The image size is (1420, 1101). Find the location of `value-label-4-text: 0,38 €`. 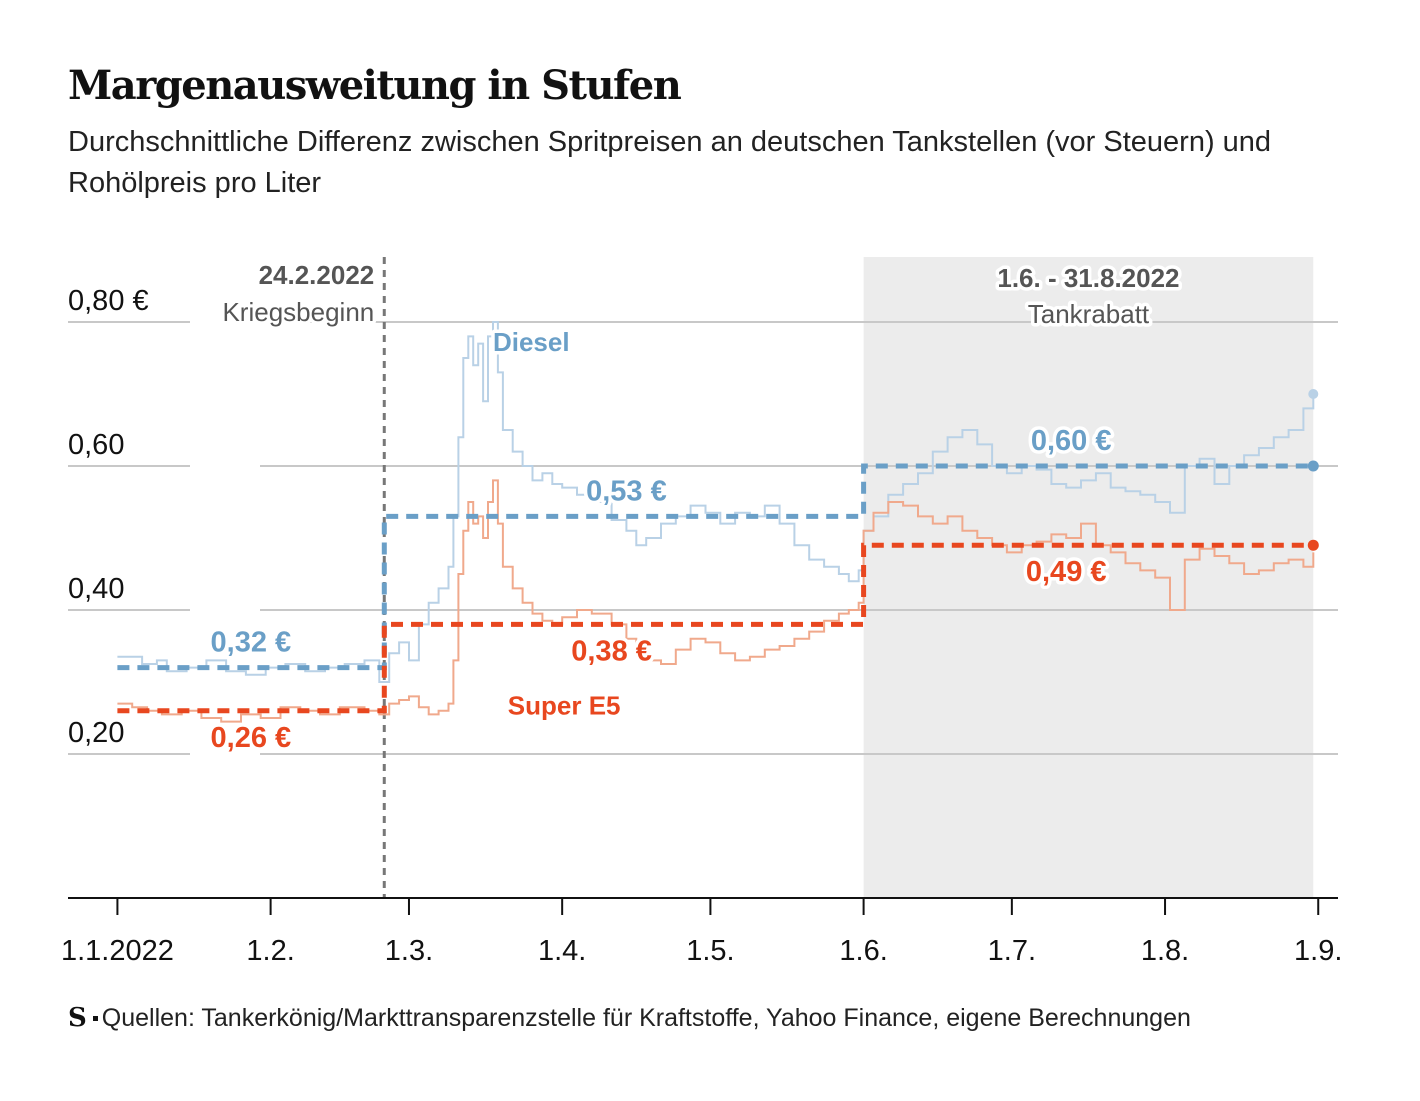

value-label-4-text: 0,38 € is located at coordinates (611, 651).